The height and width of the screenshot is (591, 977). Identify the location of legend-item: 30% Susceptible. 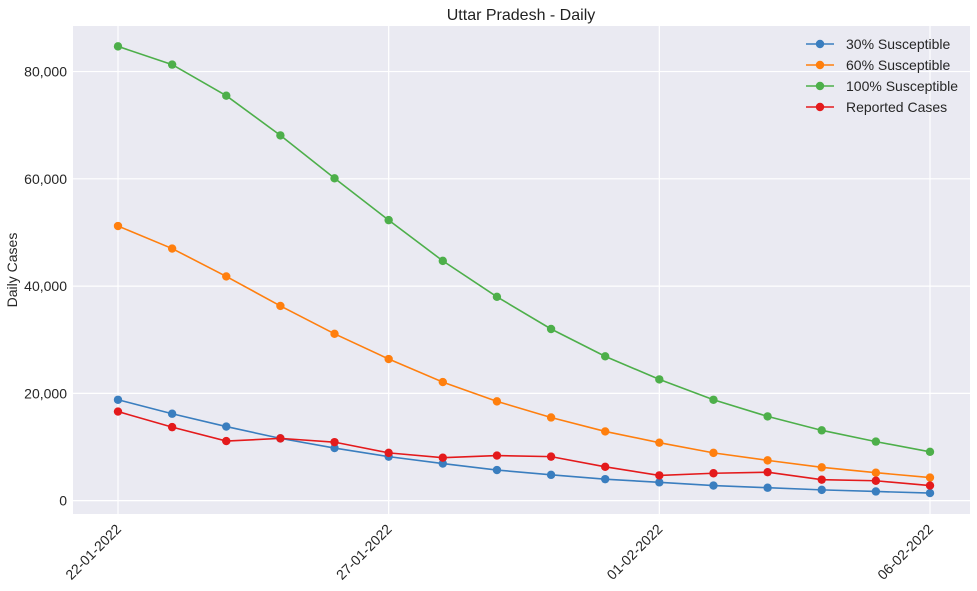
(878, 44).